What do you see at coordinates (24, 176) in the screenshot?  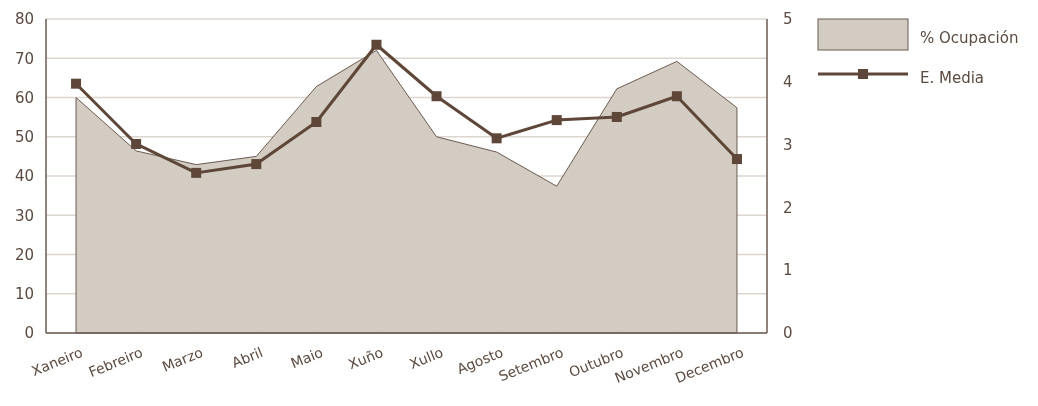 I see `y-tick-label: 40` at bounding box center [24, 176].